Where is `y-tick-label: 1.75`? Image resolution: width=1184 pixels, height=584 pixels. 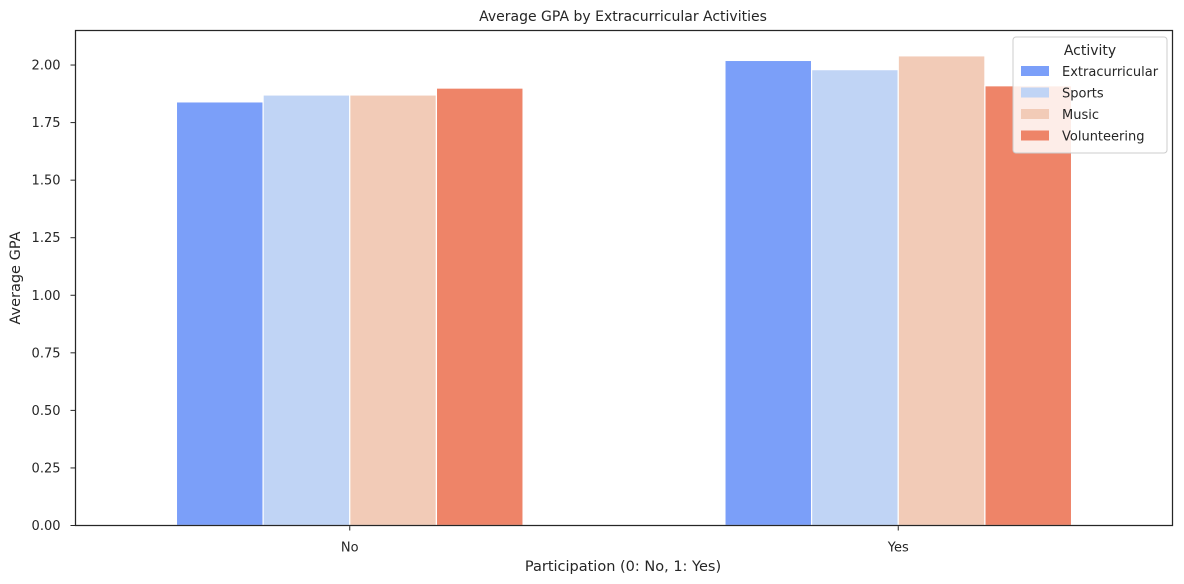
y-tick-label: 1.75 is located at coordinates (46, 123).